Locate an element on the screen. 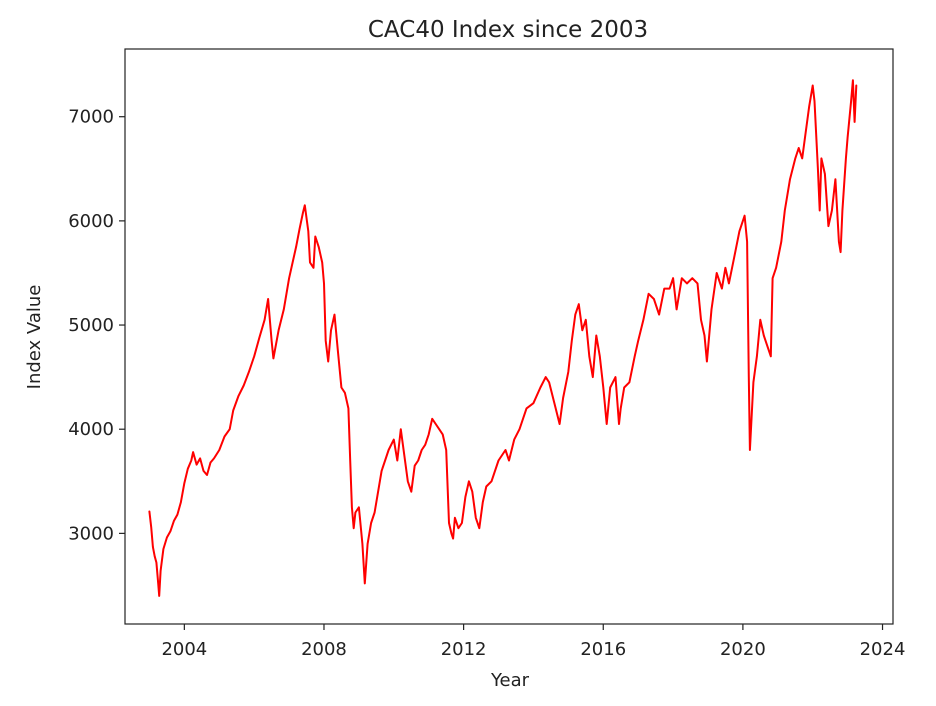 The width and height of the screenshot is (936, 706). x-tick-label: 2024 is located at coordinates (883, 649).